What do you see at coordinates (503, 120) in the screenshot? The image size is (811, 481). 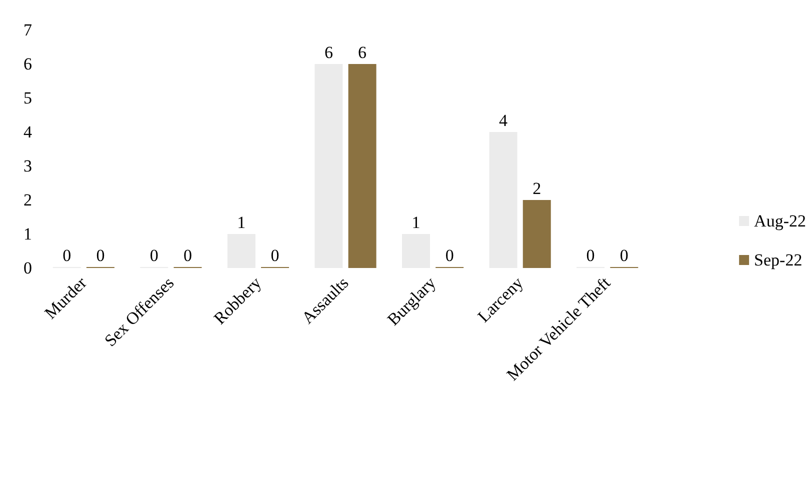 I see `data-label: 4` at bounding box center [503, 120].